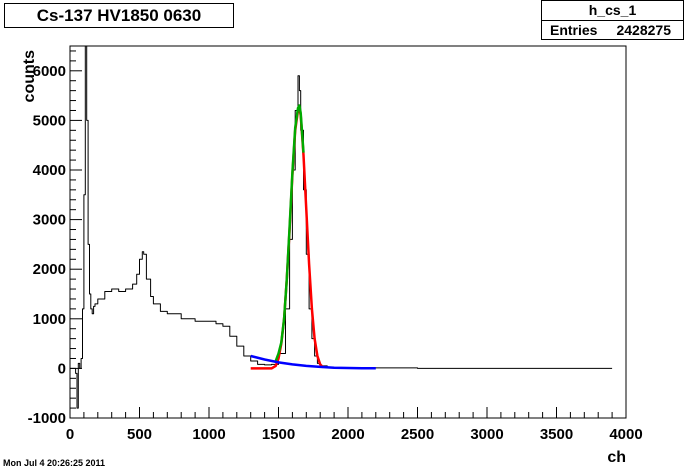  I want to click on y-tick-label: 1000, so click(49, 319).